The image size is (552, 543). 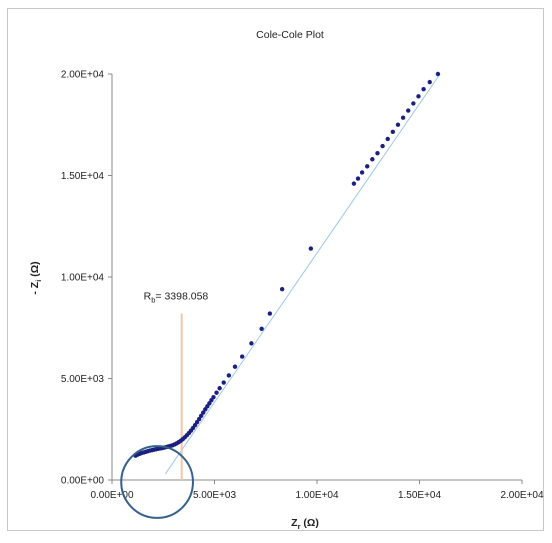 I want to click on y-tick-label: 5.00E+03, so click(x=83, y=379).